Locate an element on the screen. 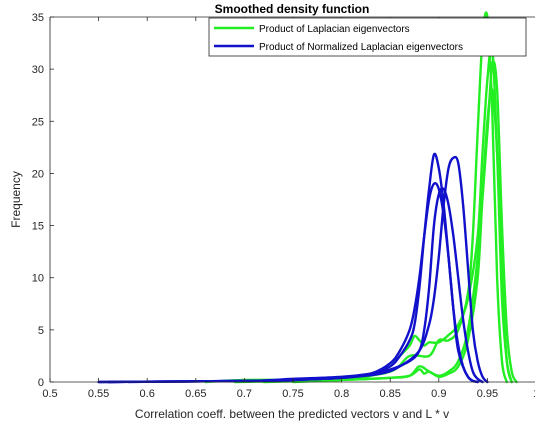 This screenshot has width=535, height=432. x-tick-label: 1 is located at coordinates (534, 394).